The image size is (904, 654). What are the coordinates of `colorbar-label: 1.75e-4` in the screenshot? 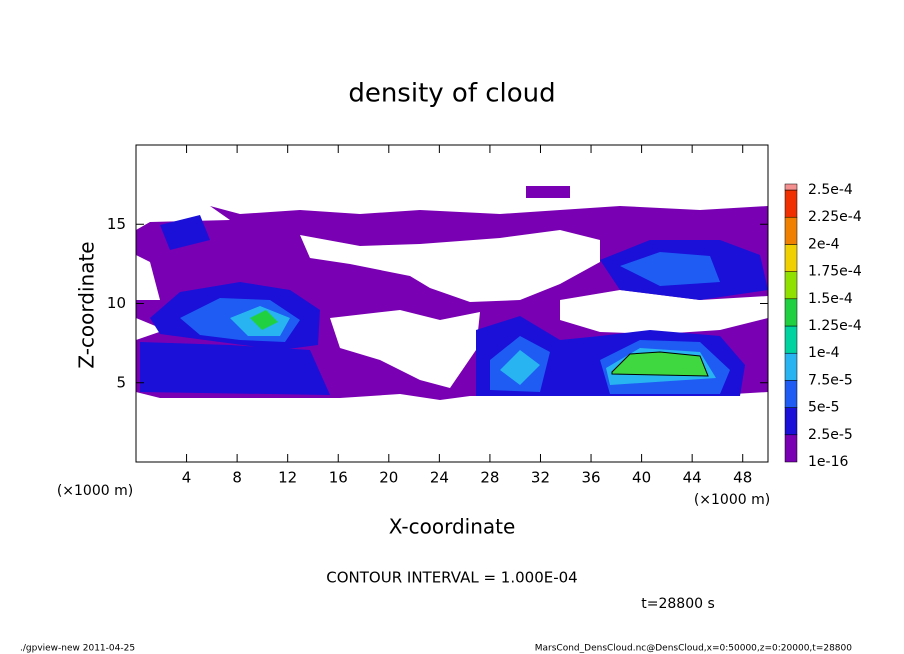 It's located at (835, 272).